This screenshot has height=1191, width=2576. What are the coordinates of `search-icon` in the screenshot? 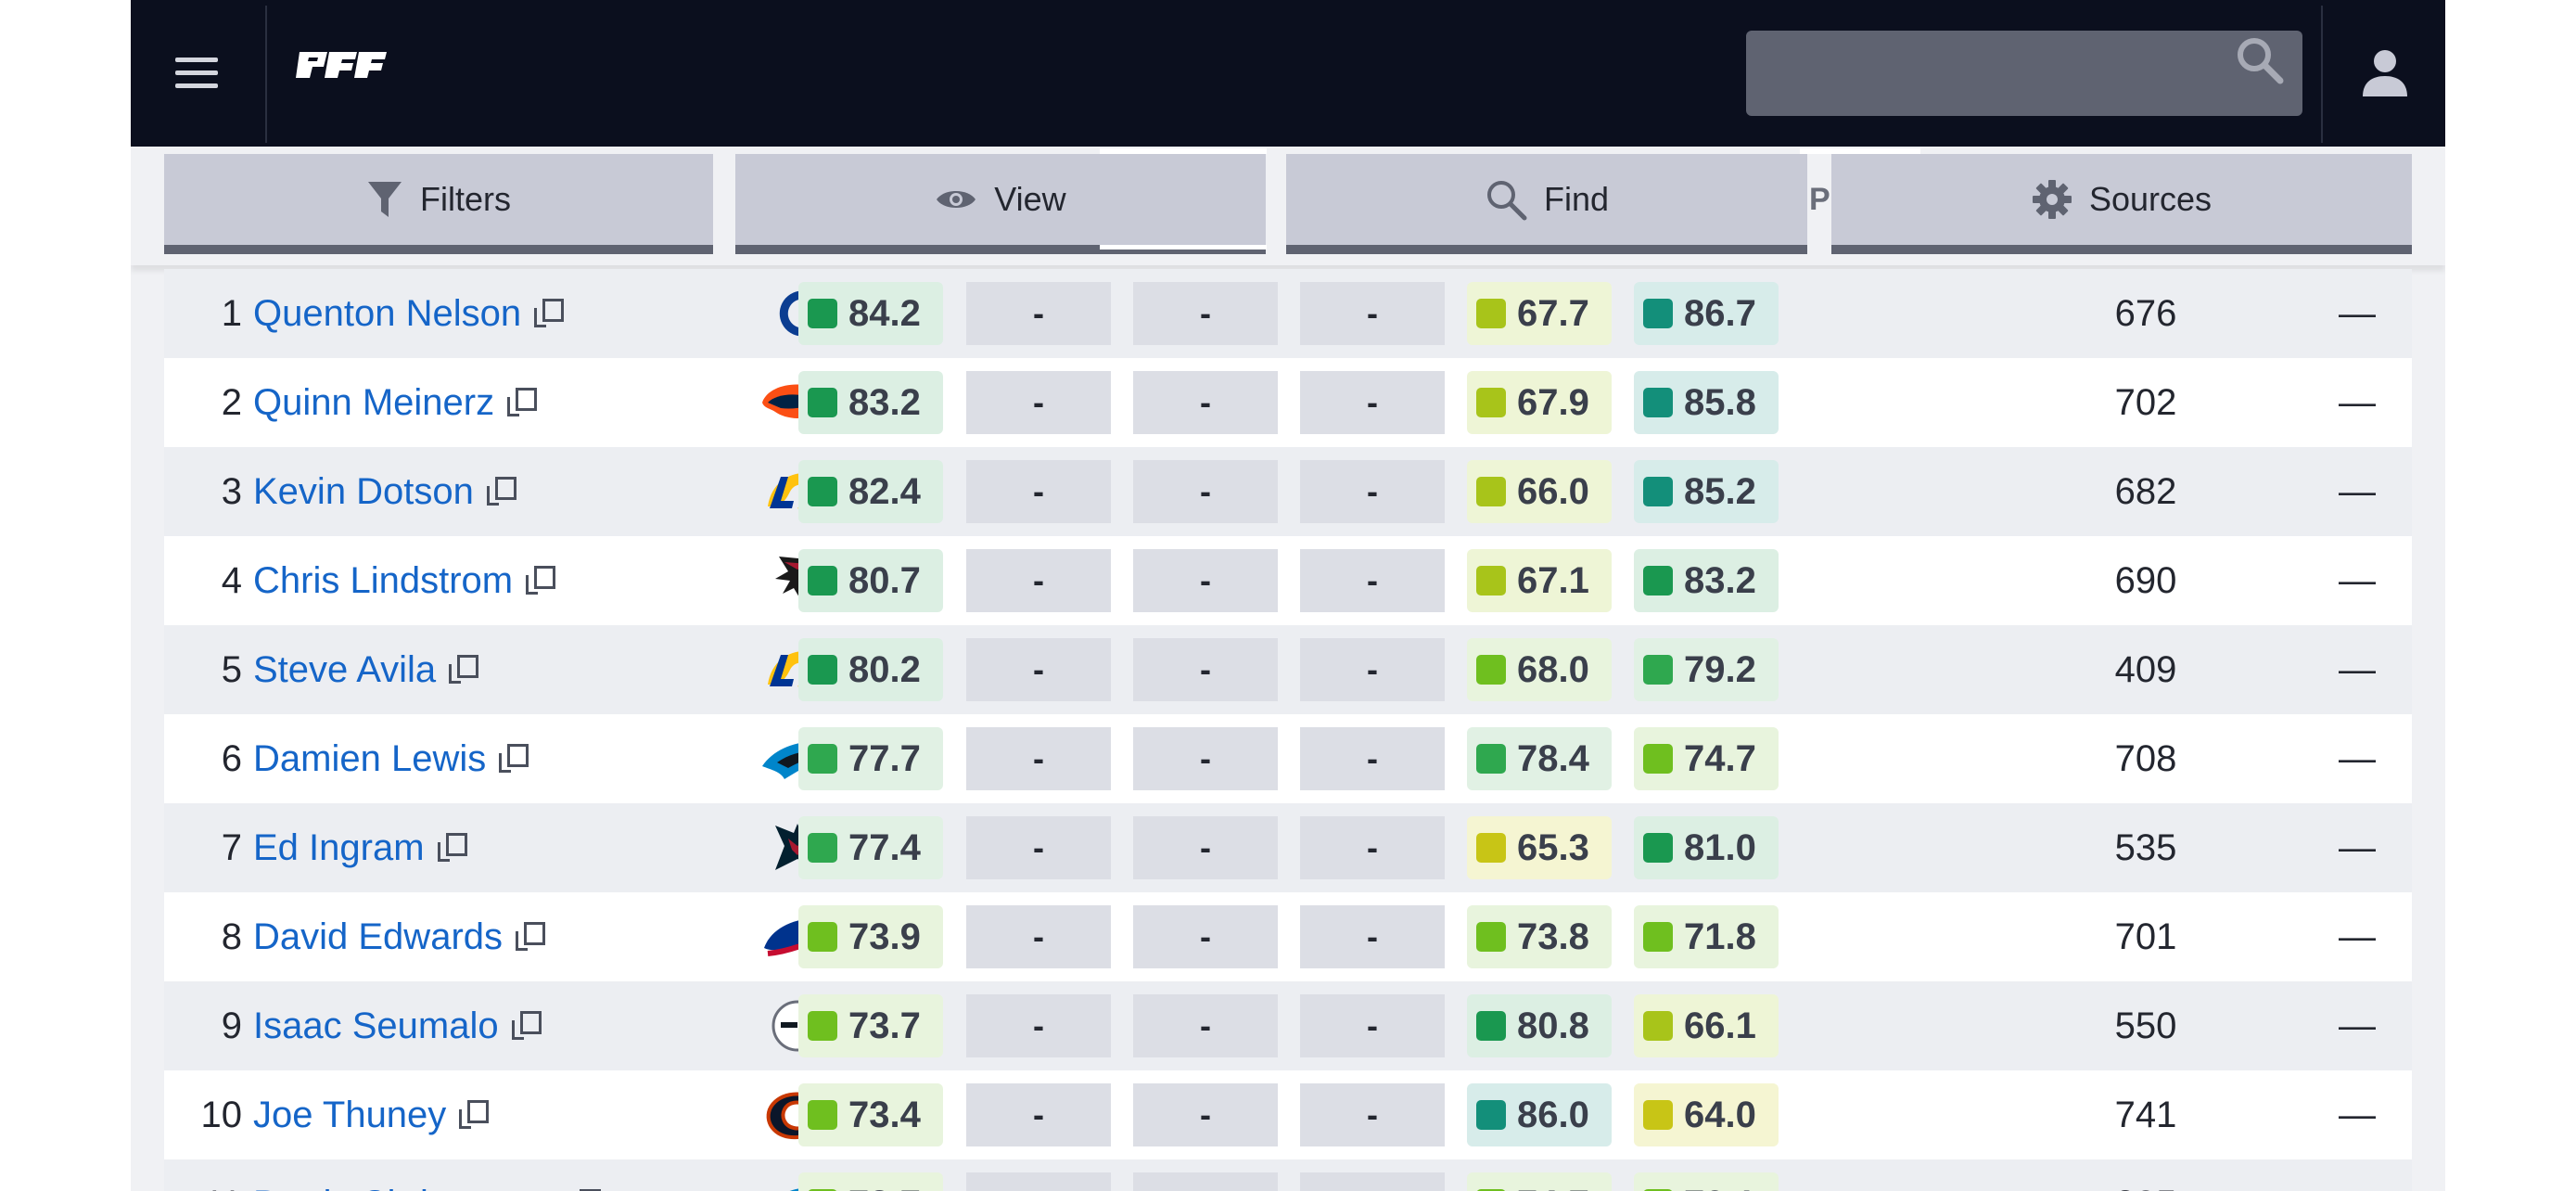 It's located at (2260, 60).